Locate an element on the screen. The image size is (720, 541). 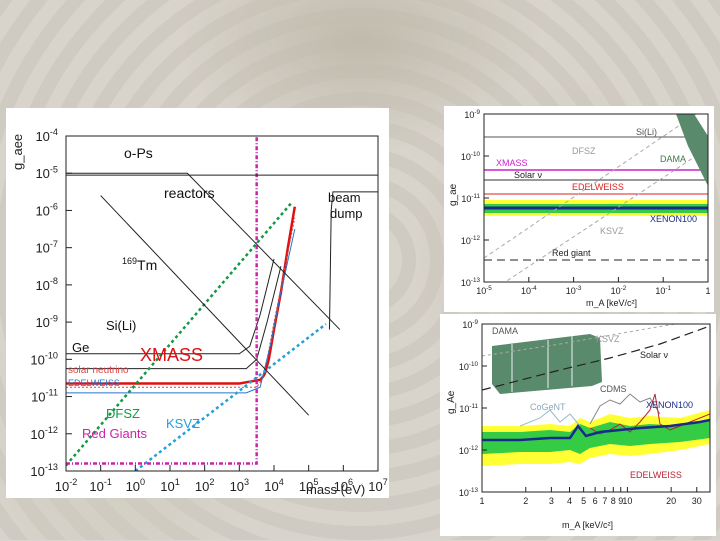
x-tick-label: 6 is located at coordinates (595, 501).